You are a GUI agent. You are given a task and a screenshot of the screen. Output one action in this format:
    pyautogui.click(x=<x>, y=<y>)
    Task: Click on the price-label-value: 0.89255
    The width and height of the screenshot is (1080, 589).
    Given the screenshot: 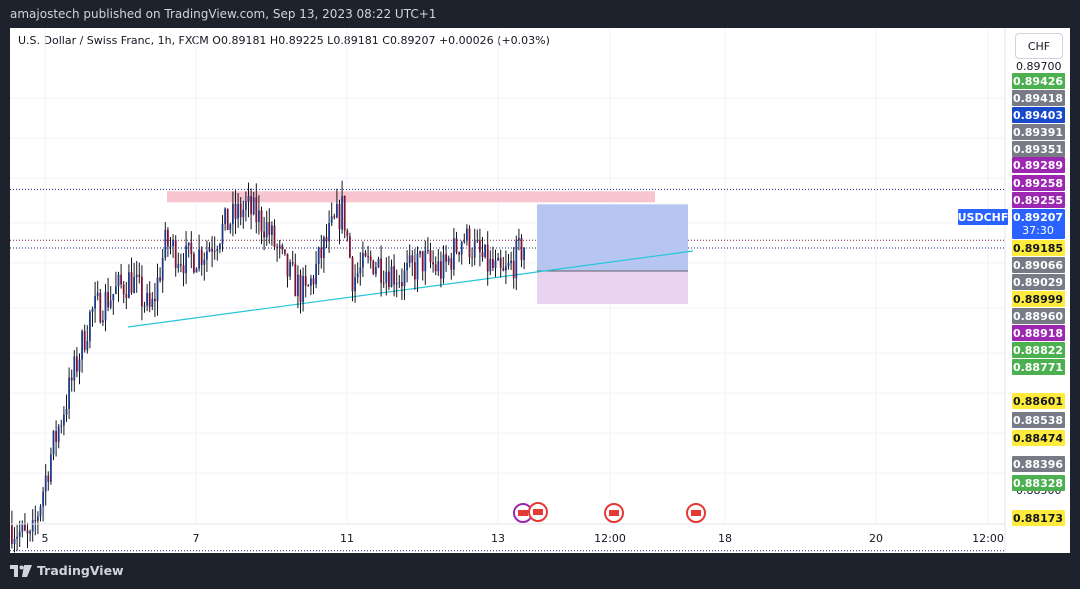 What is the action you would take?
    pyautogui.click(x=1038, y=200)
    